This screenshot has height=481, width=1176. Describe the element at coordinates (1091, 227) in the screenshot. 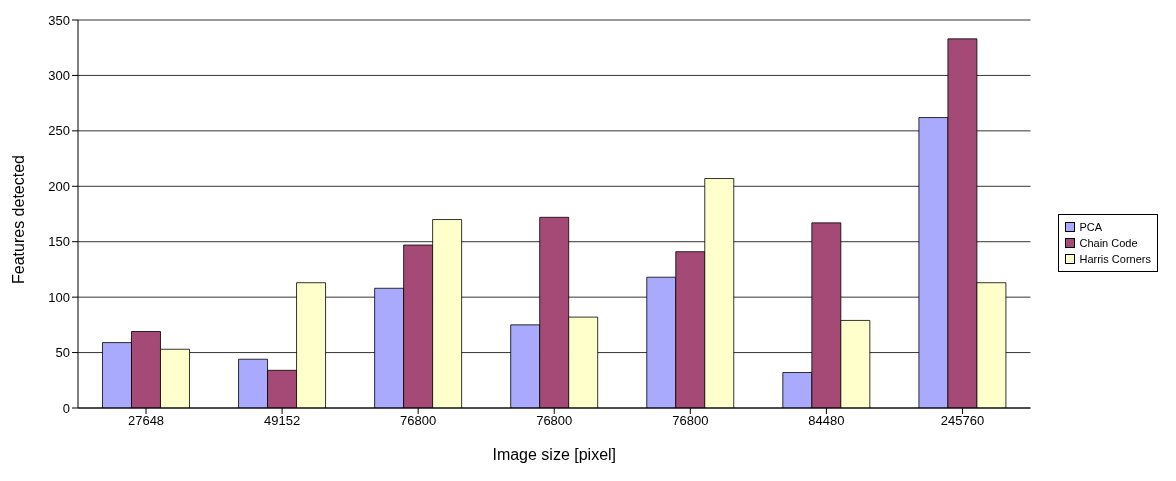

I see `legend-label: PCA` at that location.